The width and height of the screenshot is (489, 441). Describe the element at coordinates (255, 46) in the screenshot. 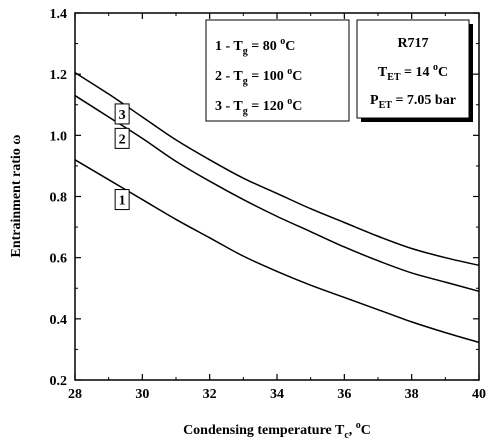

I see `legend-entry-1: 1 - Tg = 80 oC` at that location.